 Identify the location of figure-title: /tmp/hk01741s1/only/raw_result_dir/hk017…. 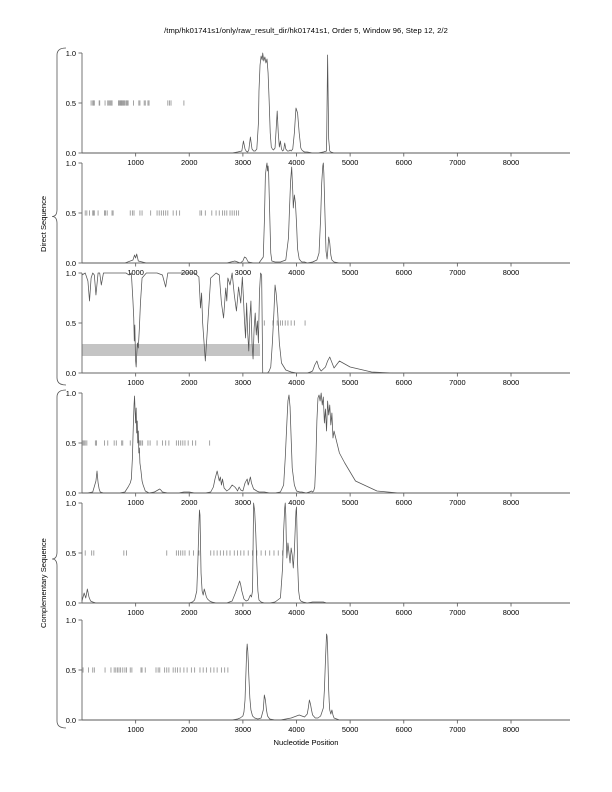
(306, 30).